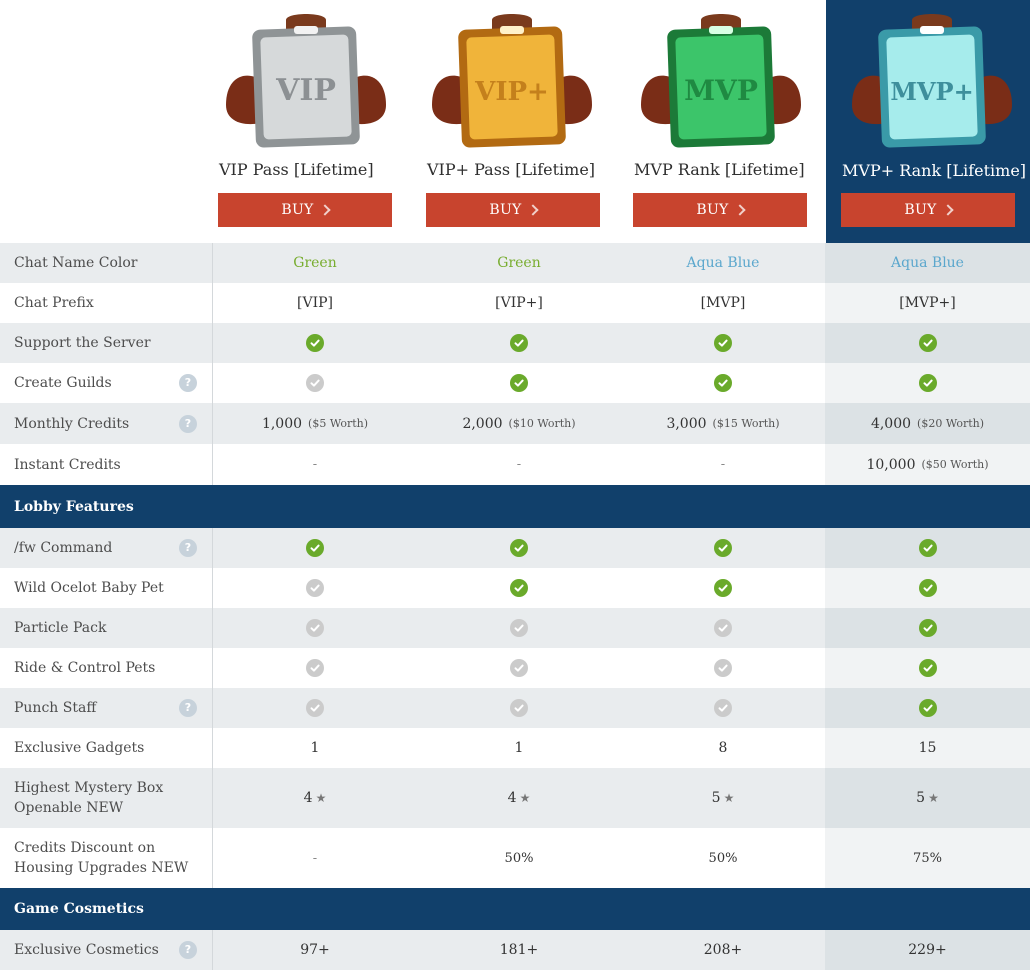 The image size is (1030, 971). I want to click on svg-text: MVP+, so click(931, 91).